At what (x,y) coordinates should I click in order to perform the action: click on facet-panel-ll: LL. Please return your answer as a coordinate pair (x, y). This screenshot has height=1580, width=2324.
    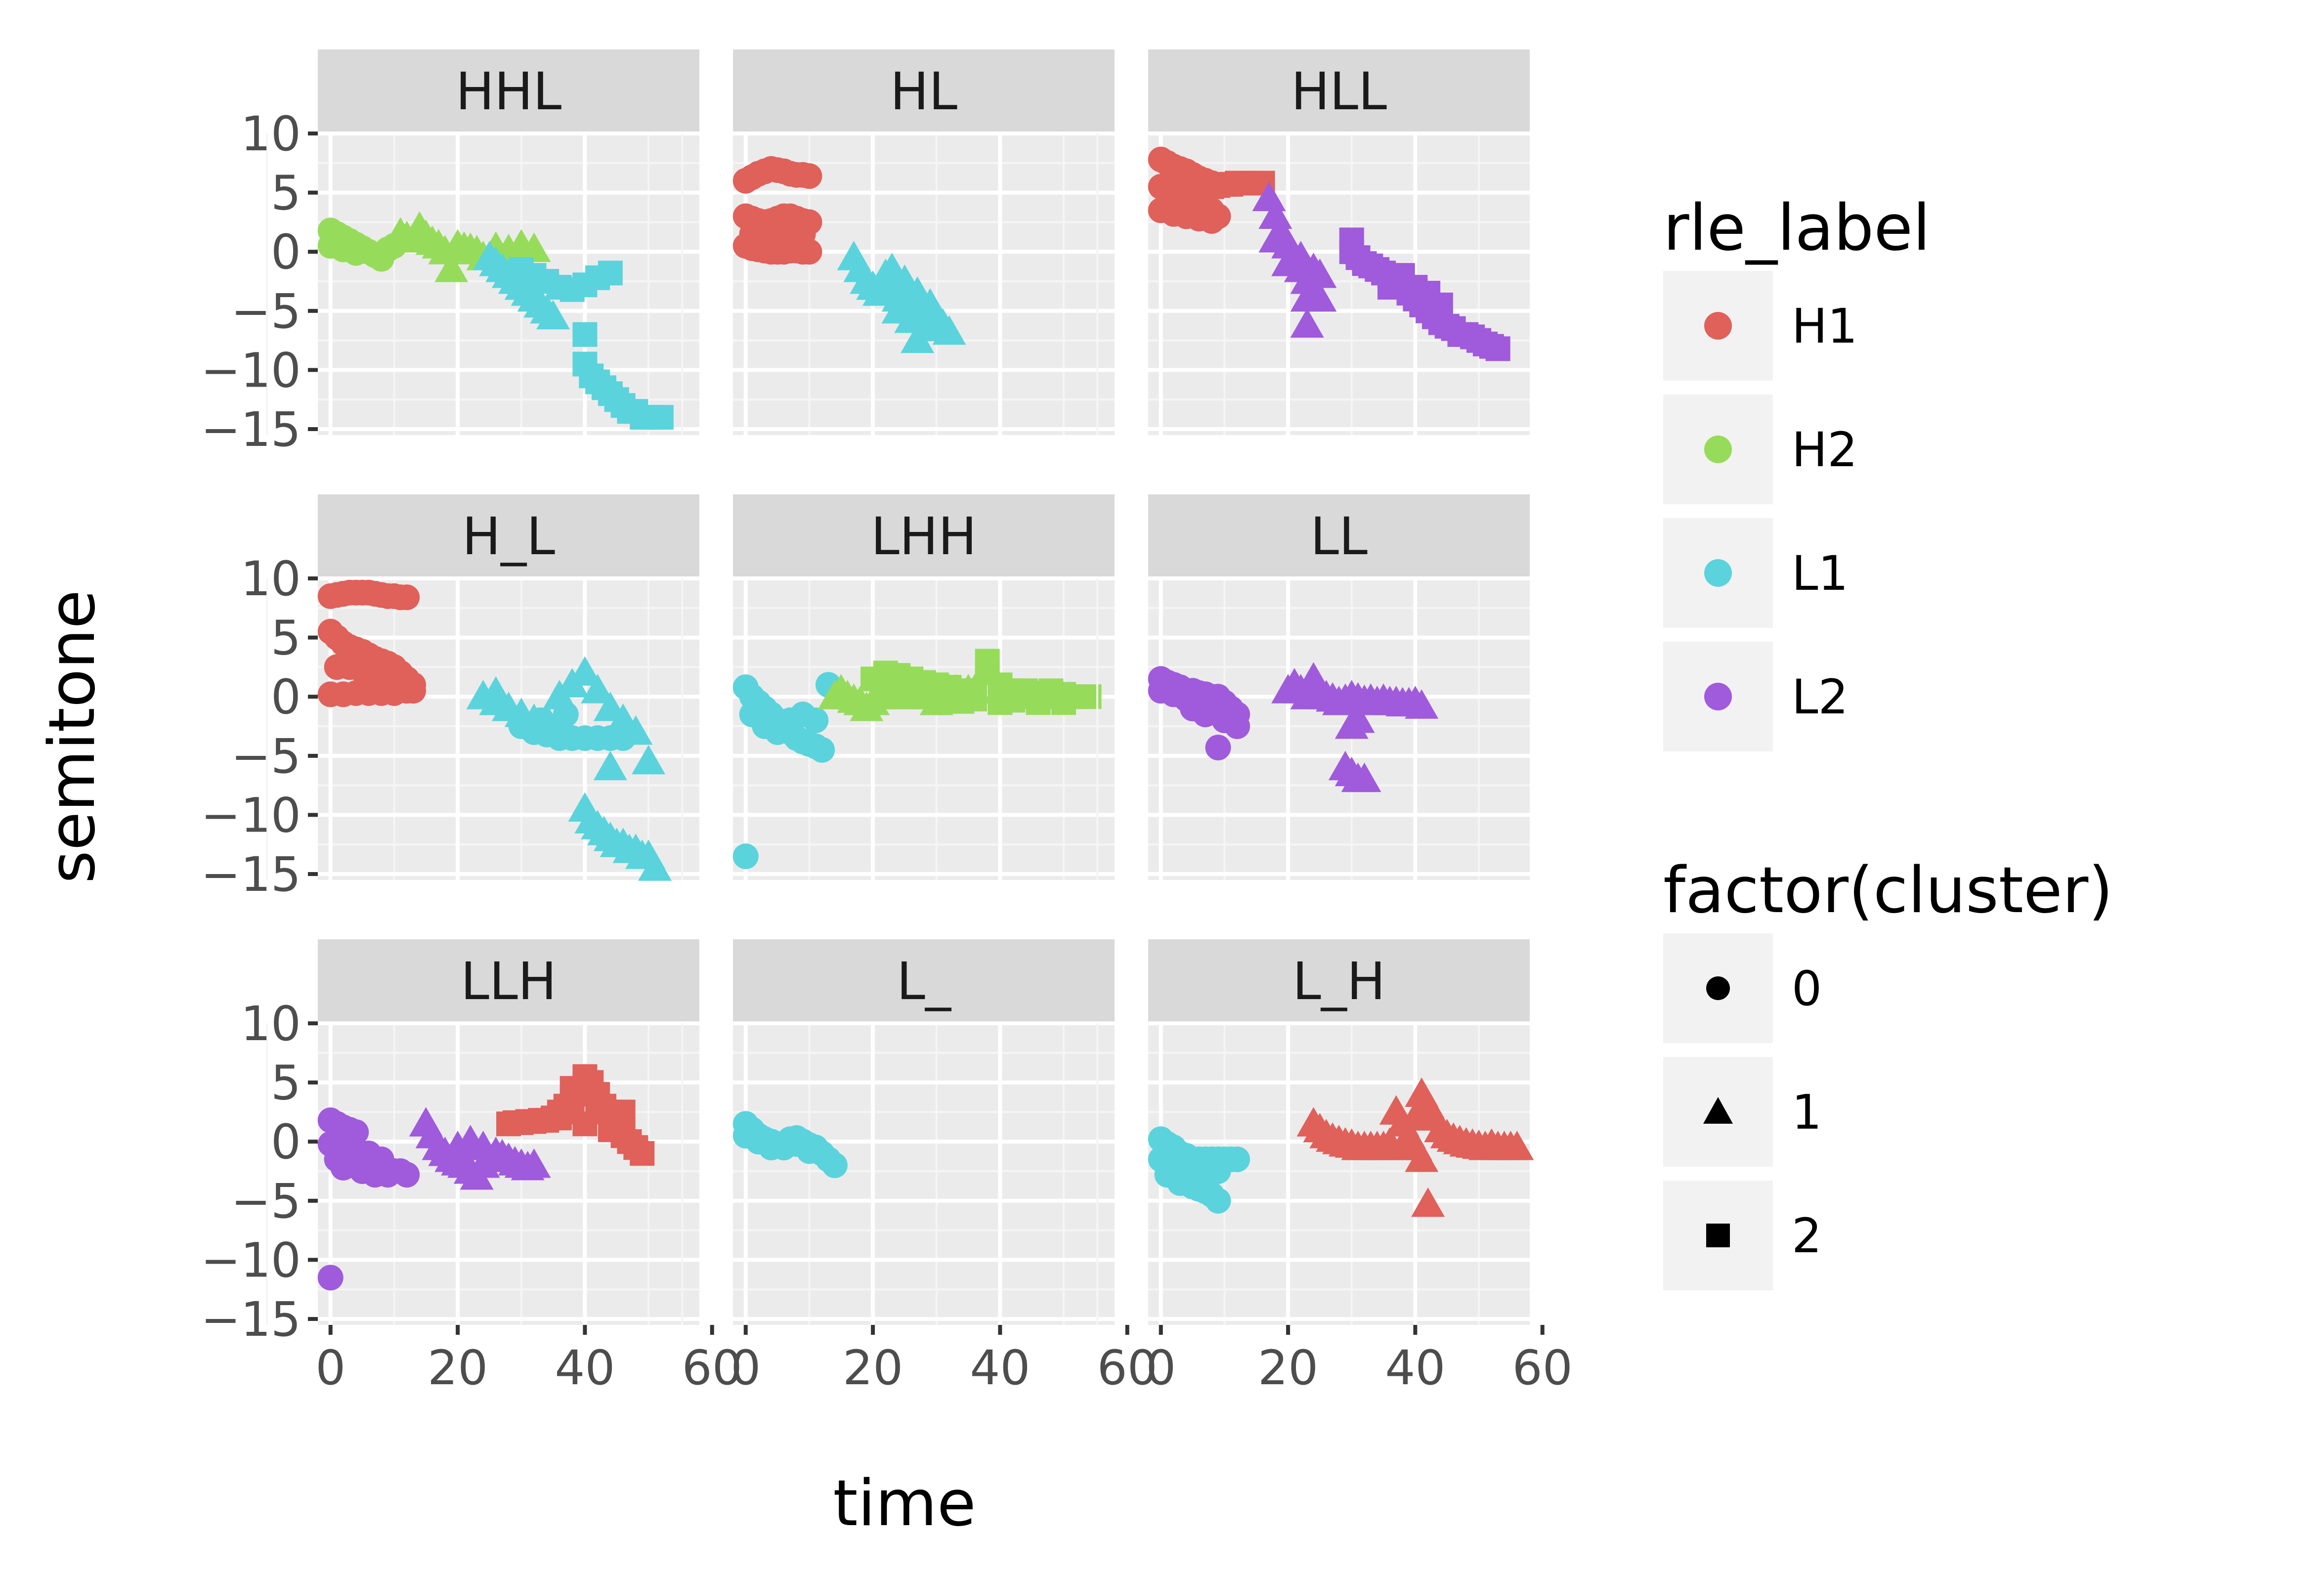
    Looking at the image, I should click on (1320, 687).